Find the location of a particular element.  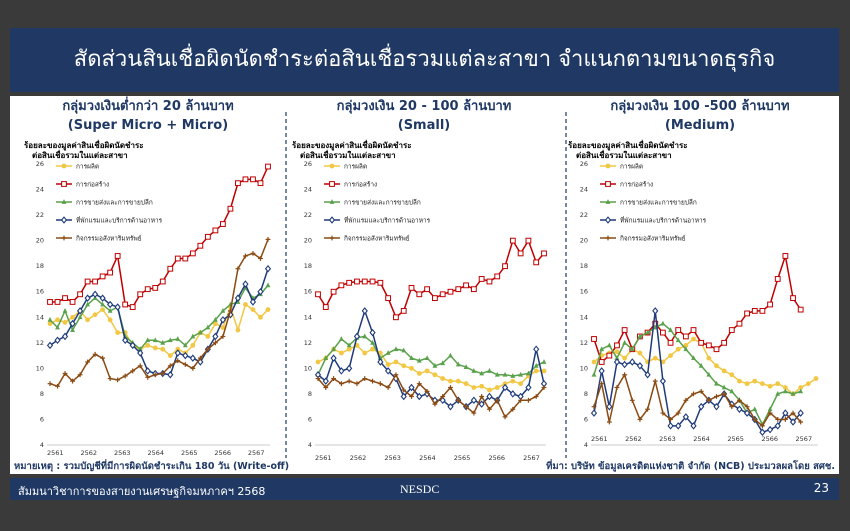

y-tick-label: 18 is located at coordinates (308, 266).